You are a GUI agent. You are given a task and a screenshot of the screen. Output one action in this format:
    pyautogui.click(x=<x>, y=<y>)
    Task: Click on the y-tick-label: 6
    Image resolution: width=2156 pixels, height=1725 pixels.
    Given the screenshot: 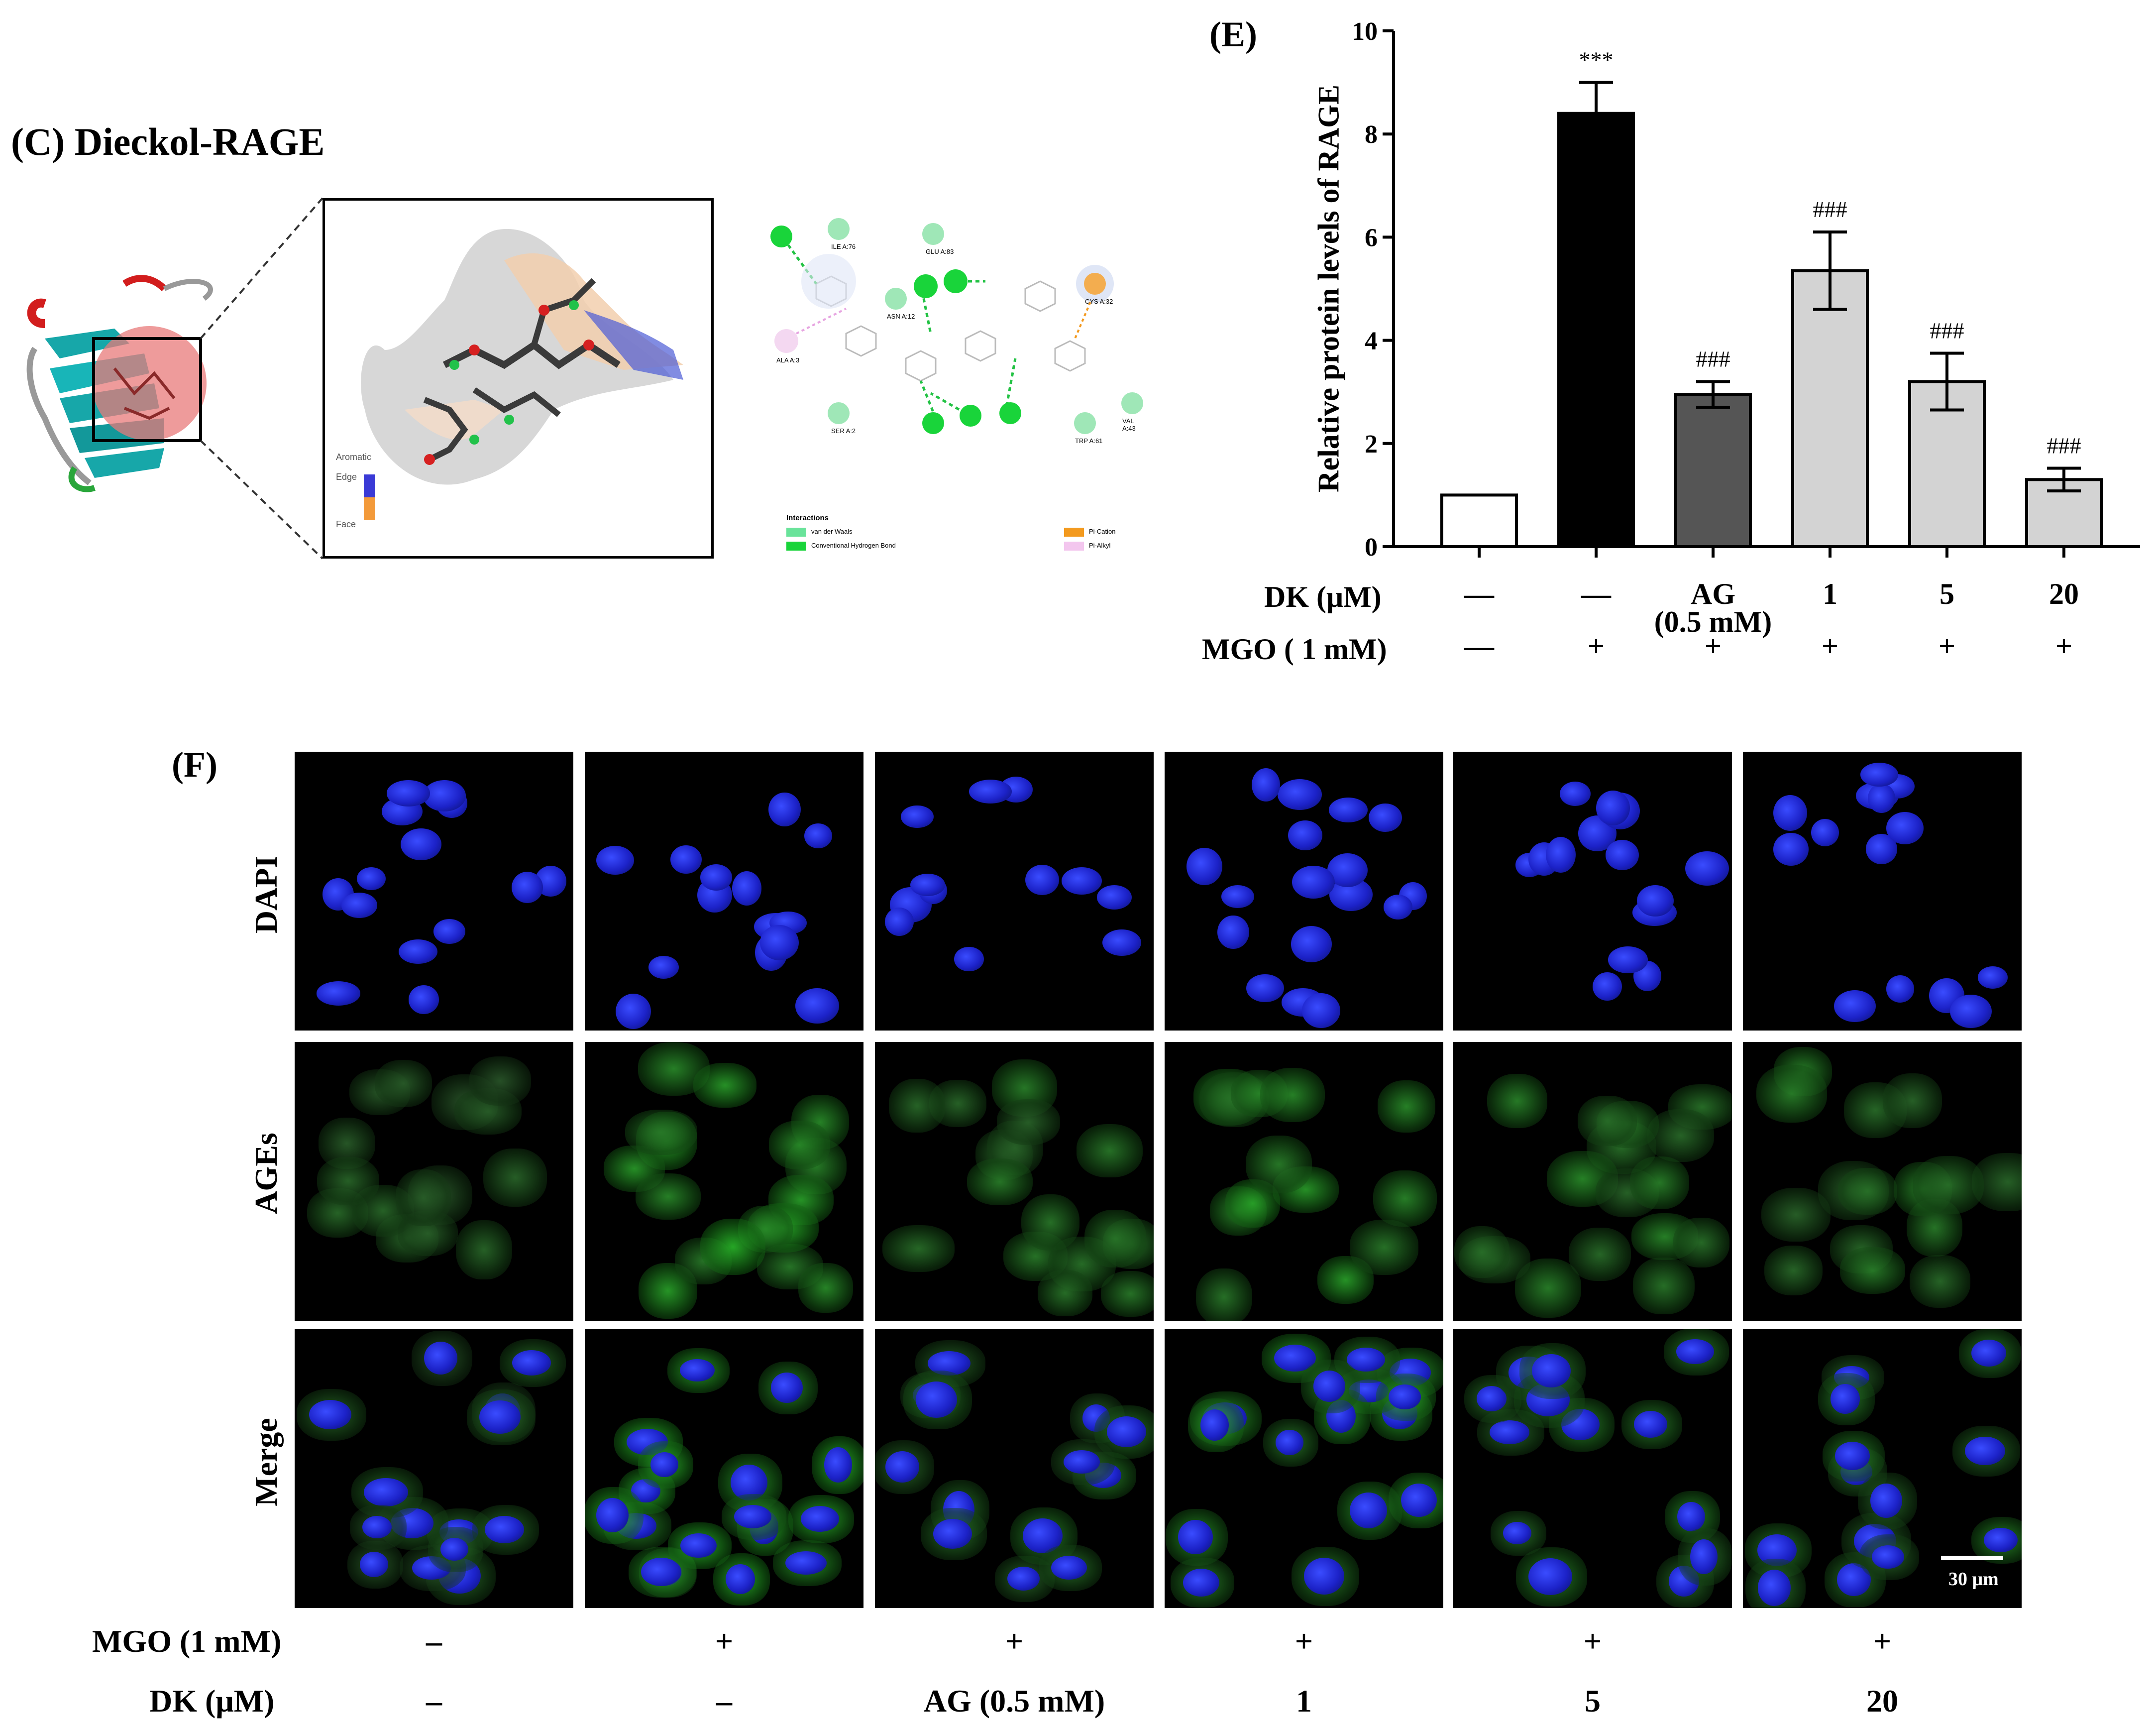 What is the action you would take?
    pyautogui.click(x=1371, y=238)
    